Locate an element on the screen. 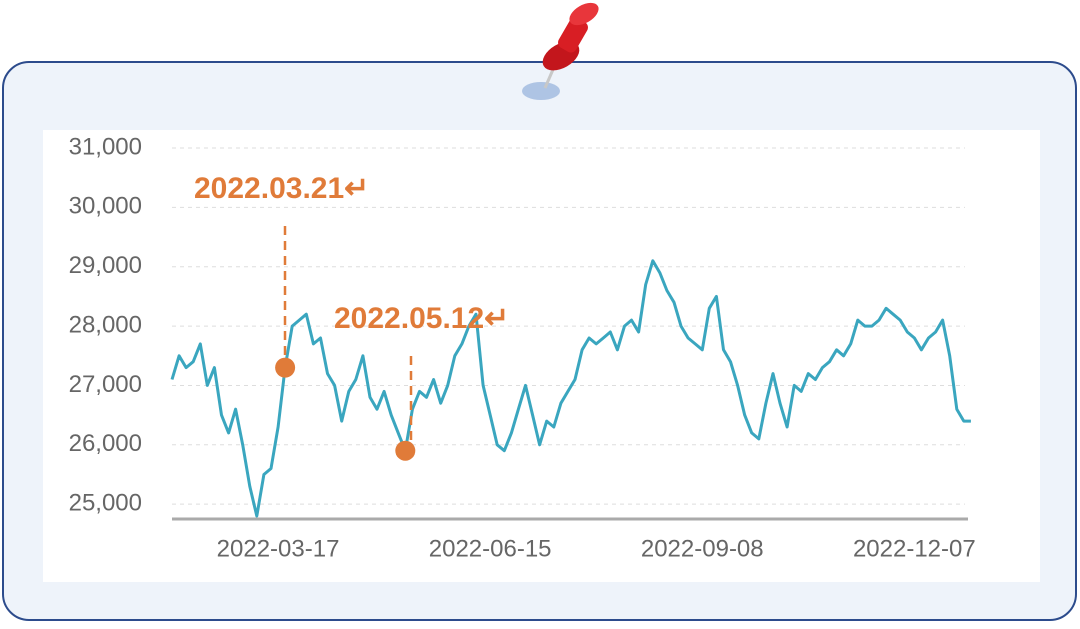  y-tick-label: 27,000 is located at coordinates (105, 384).